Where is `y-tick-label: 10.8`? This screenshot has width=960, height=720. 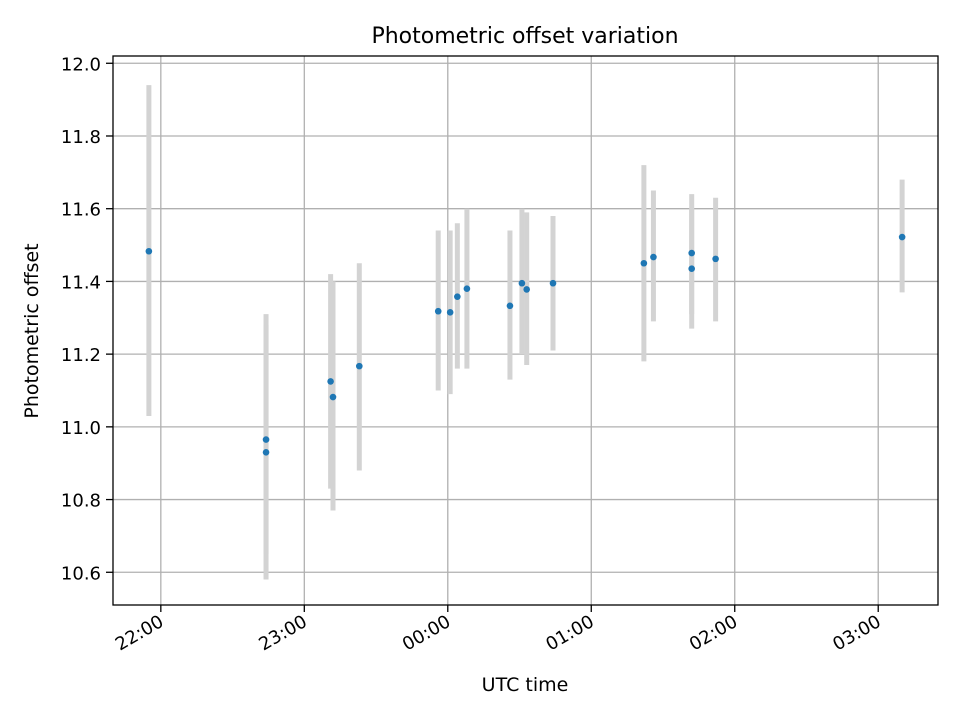 y-tick-label: 10.8 is located at coordinates (81, 501).